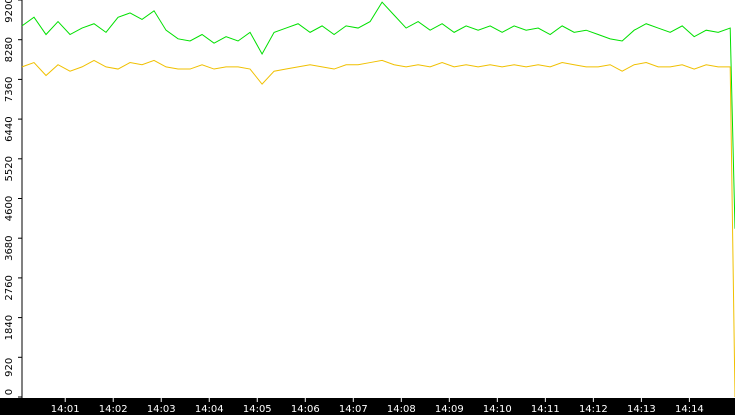 Image resolution: width=735 pixels, height=415 pixels. What do you see at coordinates (497, 409) in the screenshot?
I see `x-tick-label: 14:10` at bounding box center [497, 409].